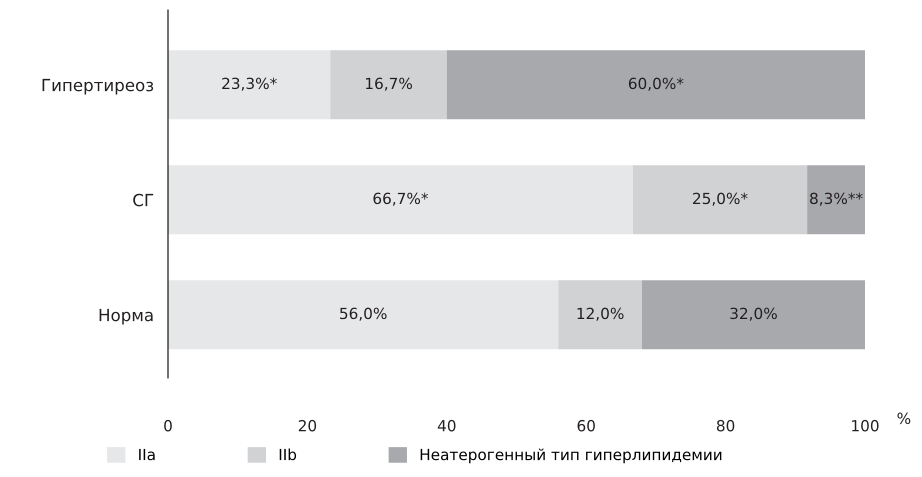  Describe the element at coordinates (586, 426) in the screenshot. I see `x-tick-label: 60` at that location.